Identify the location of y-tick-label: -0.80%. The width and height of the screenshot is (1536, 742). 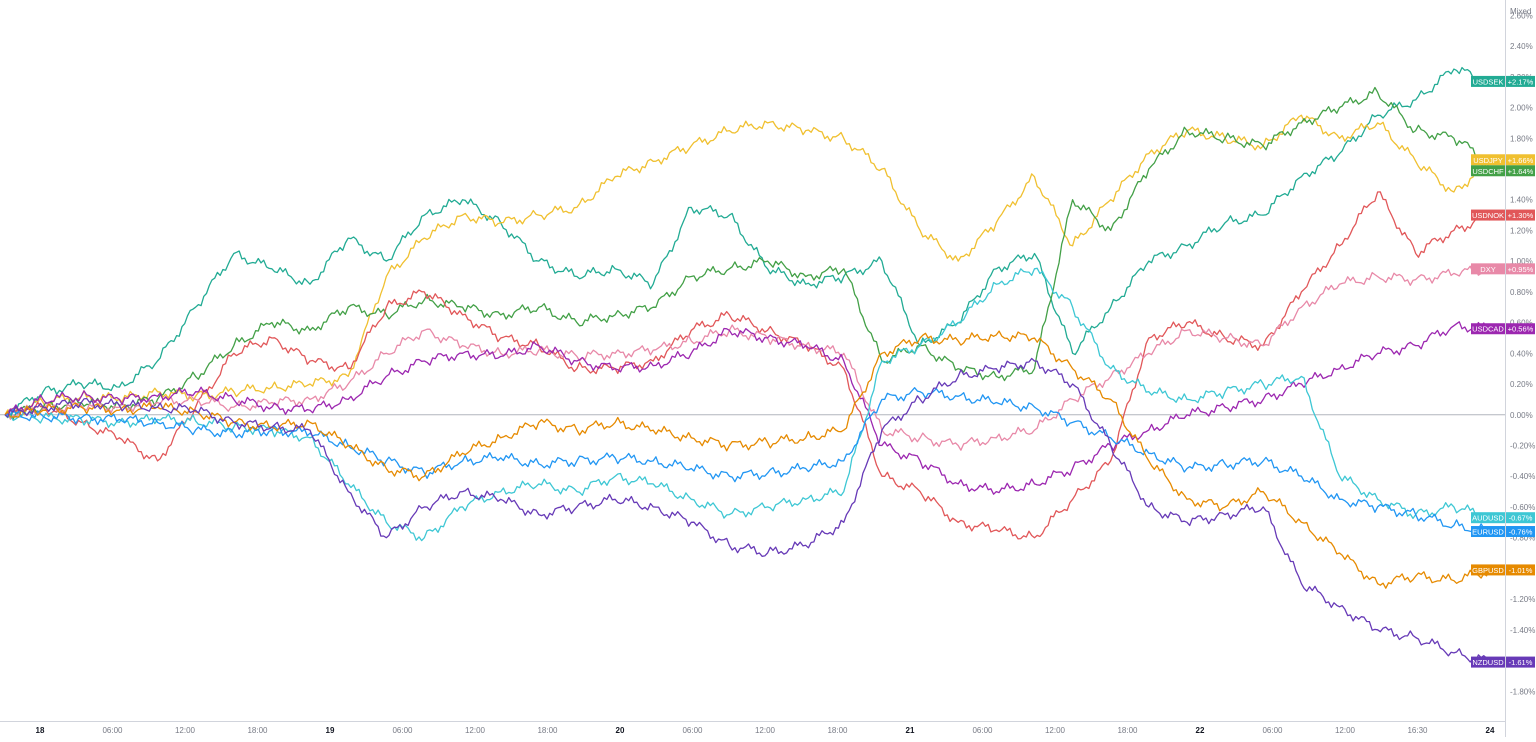
(1522, 538).